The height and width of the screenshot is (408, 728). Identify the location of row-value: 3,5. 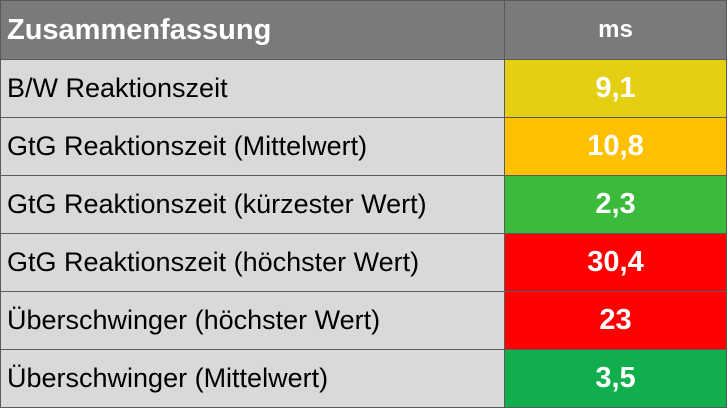
(615, 378).